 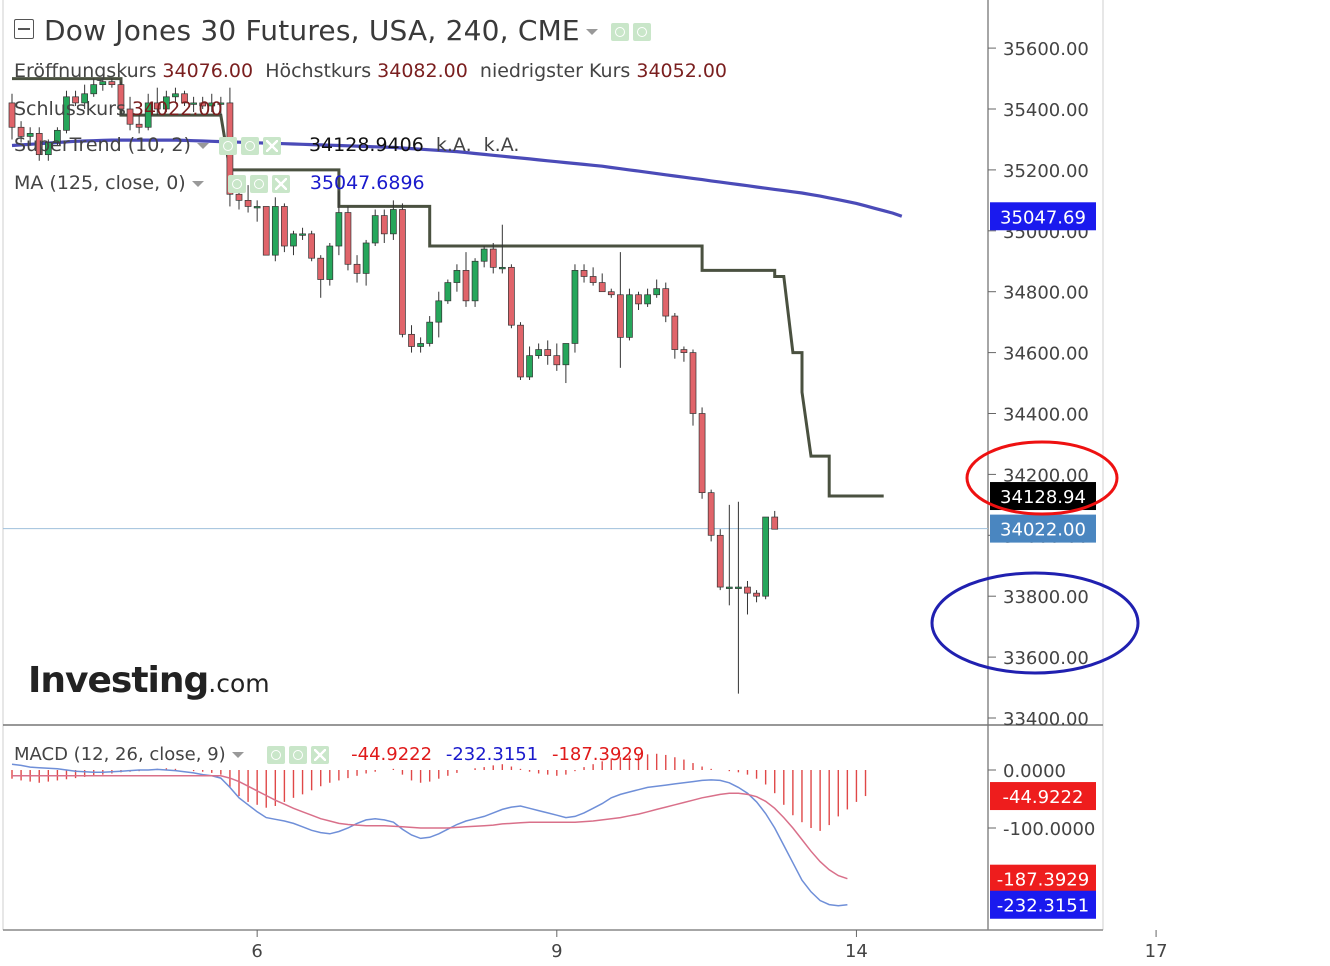 What do you see at coordinates (332, 30) in the screenshot?
I see `chart-title: Dow Jones 30 Futures, USA, 240, CME` at bounding box center [332, 30].